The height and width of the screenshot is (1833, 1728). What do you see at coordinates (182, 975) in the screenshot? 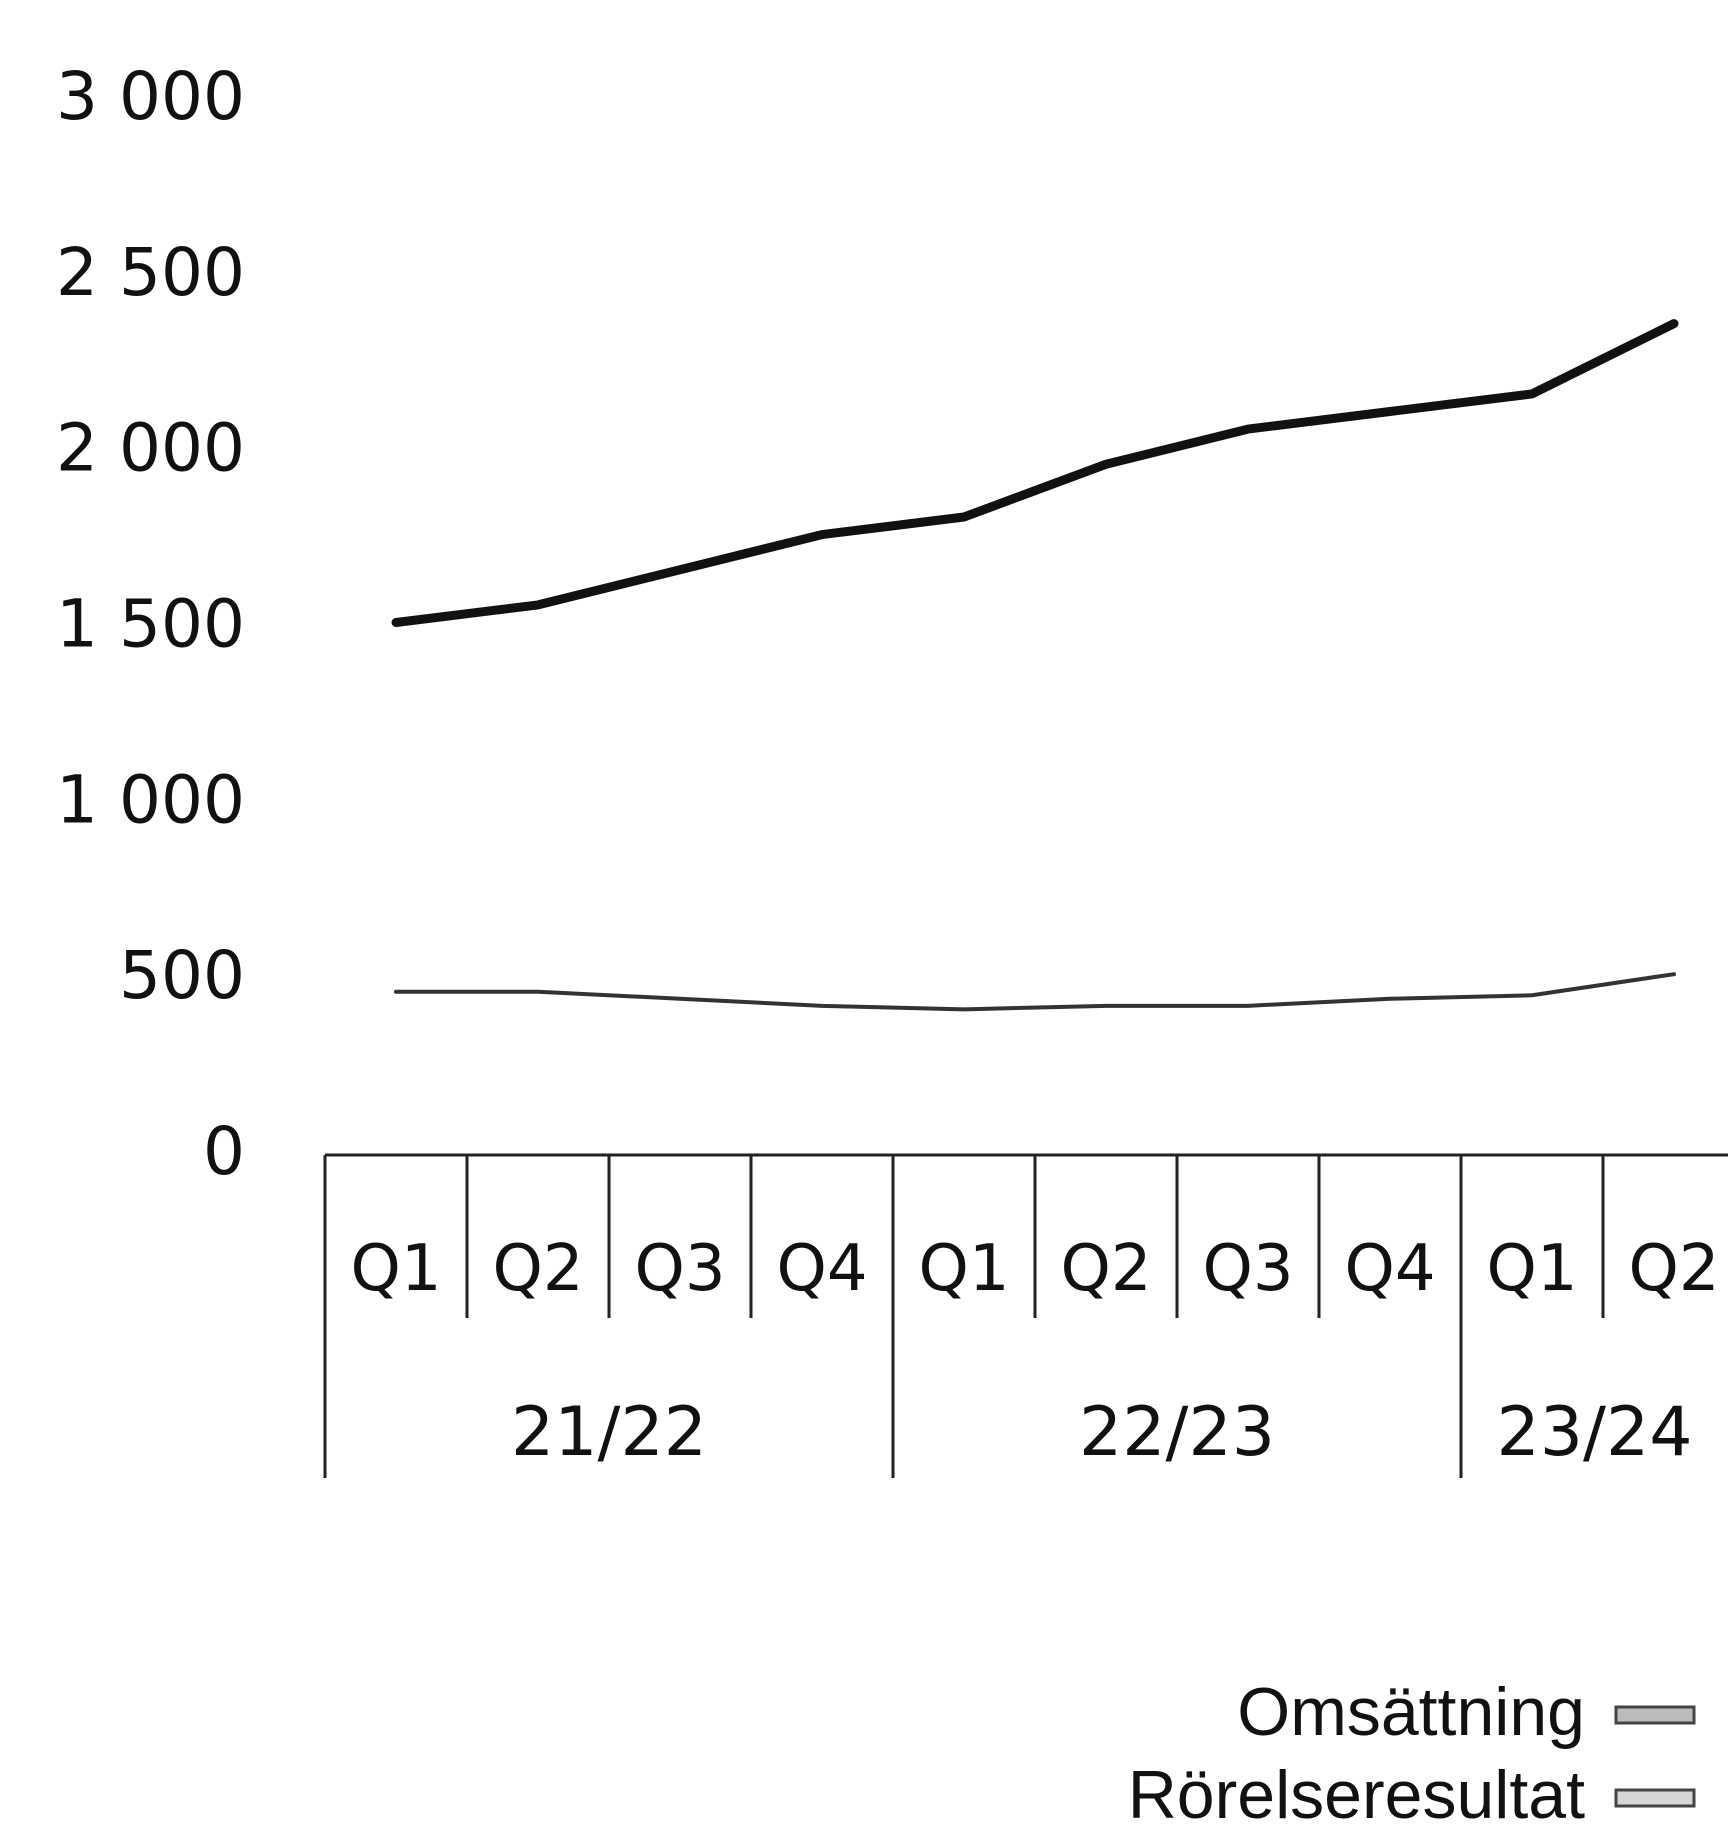
I see `y-tick-label: 500` at bounding box center [182, 975].